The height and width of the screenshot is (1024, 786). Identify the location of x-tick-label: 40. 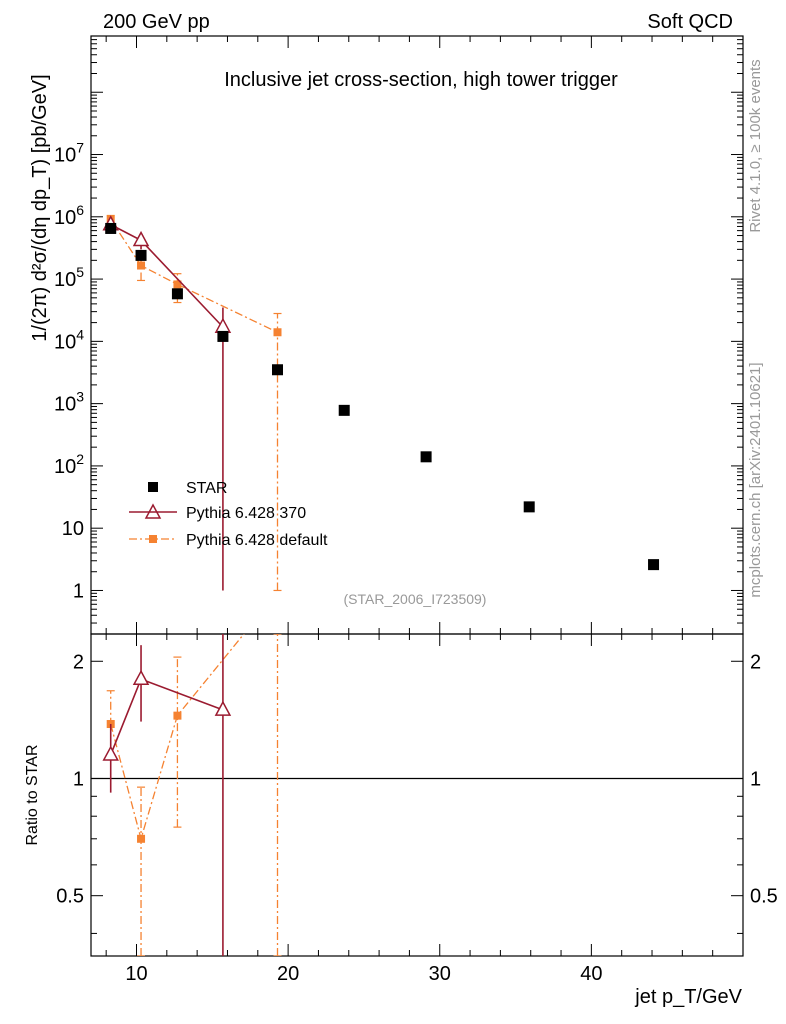
(591, 974).